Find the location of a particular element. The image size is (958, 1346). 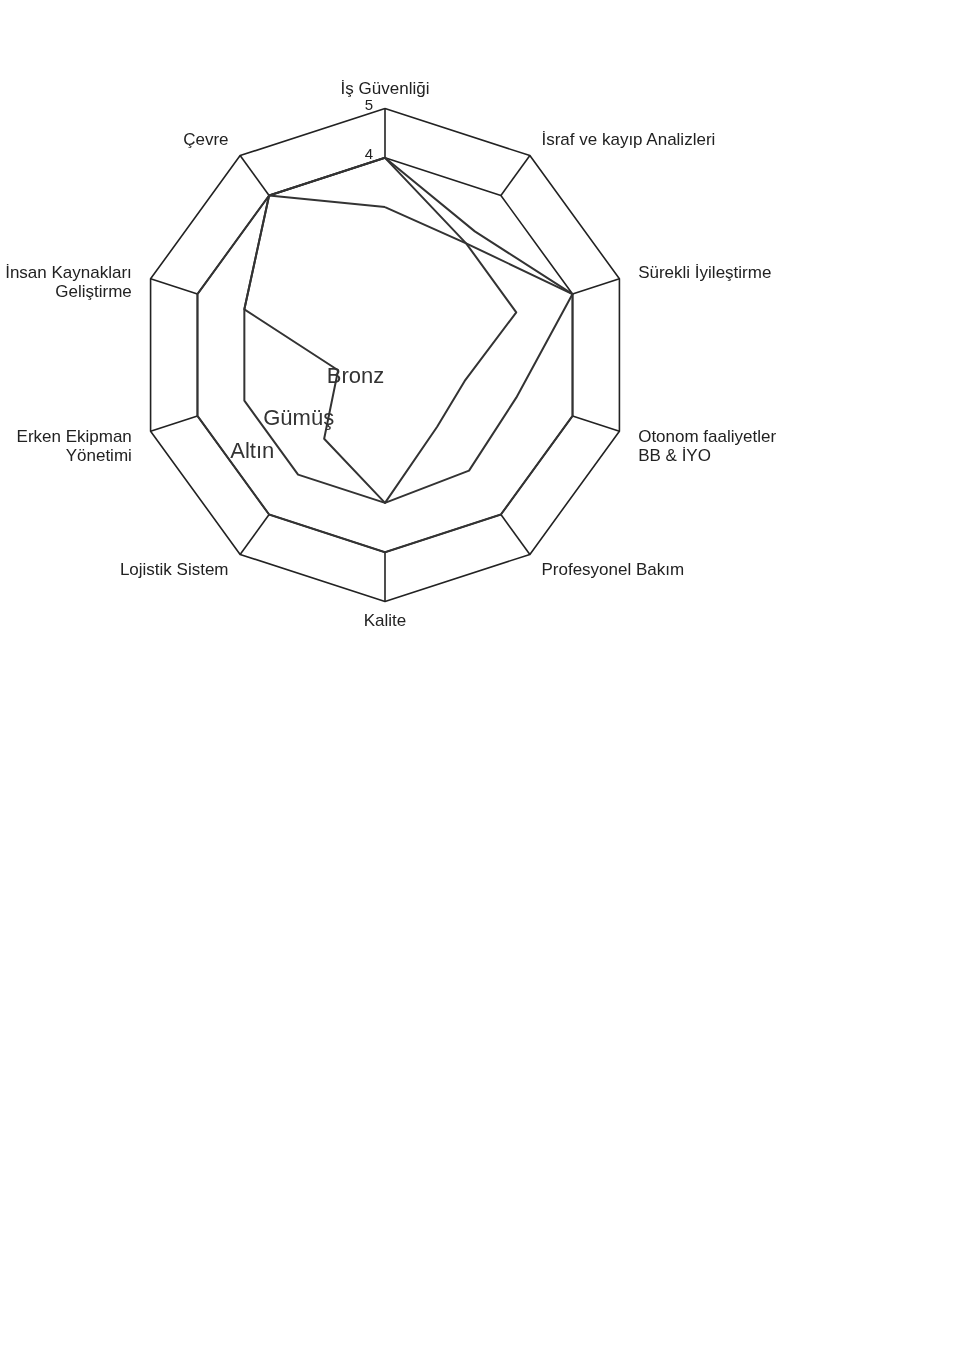

spoke-label: İş Güvenliği is located at coordinates (385, 88).